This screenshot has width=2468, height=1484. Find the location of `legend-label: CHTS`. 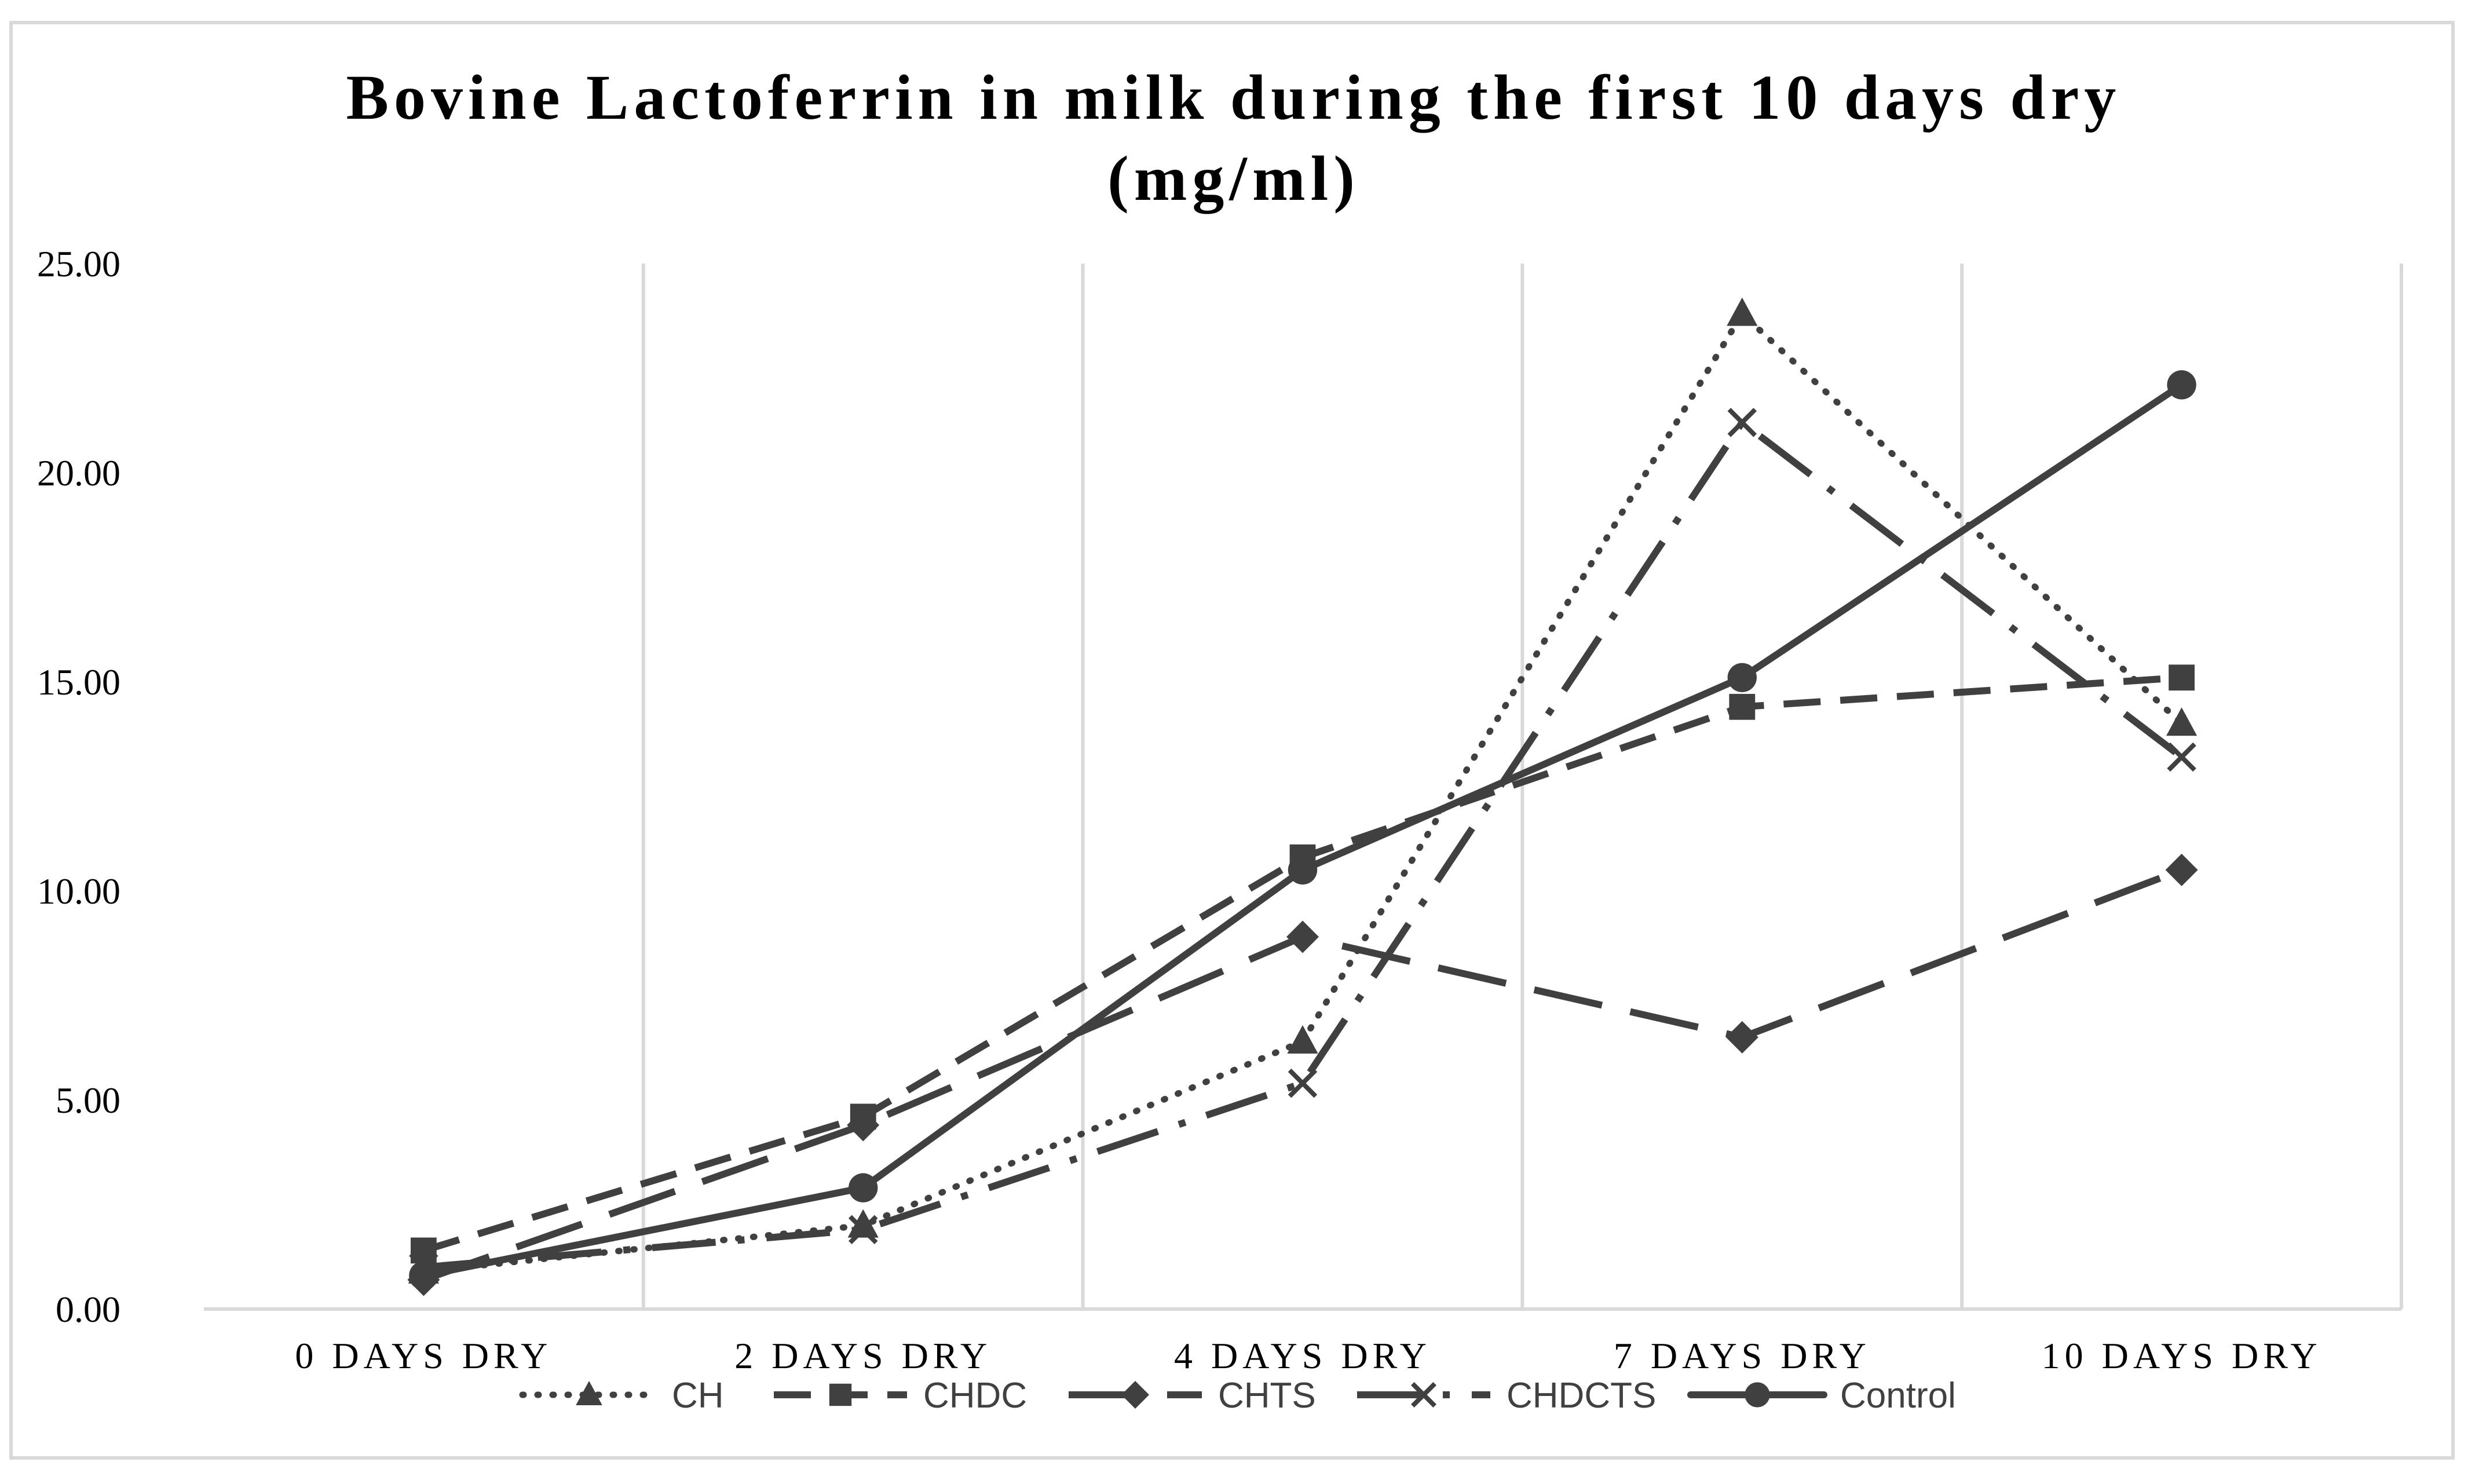

legend-label: CHTS is located at coordinates (1267, 1396).